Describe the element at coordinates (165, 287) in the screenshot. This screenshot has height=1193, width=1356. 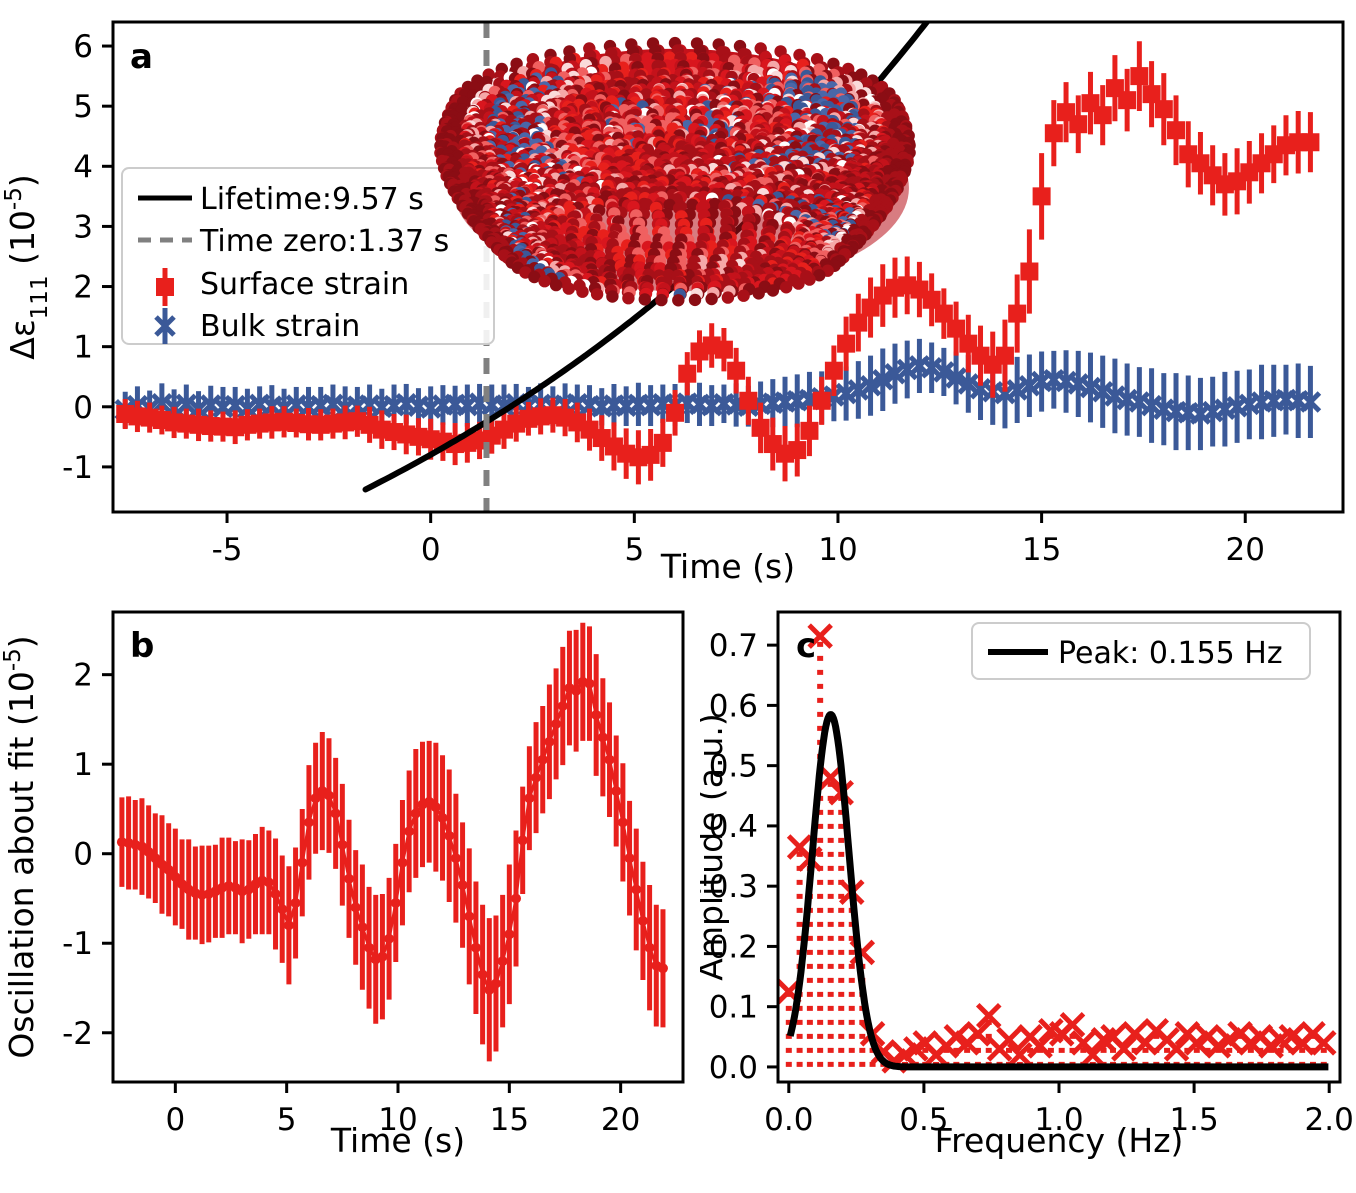
I see `legend-surface-marker-icon` at that location.